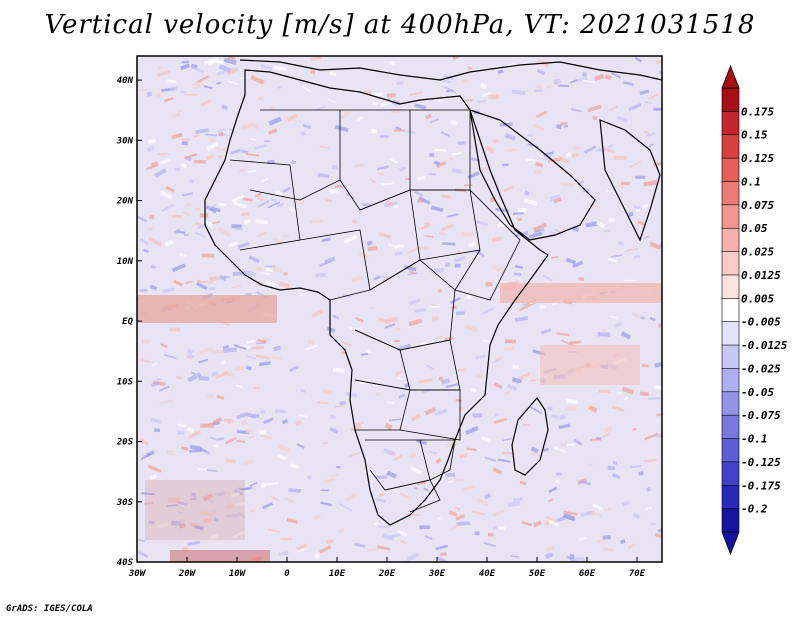 The width and height of the screenshot is (800, 618). What do you see at coordinates (761, 322) in the screenshot?
I see `colorbar-label: -0.005` at bounding box center [761, 322].